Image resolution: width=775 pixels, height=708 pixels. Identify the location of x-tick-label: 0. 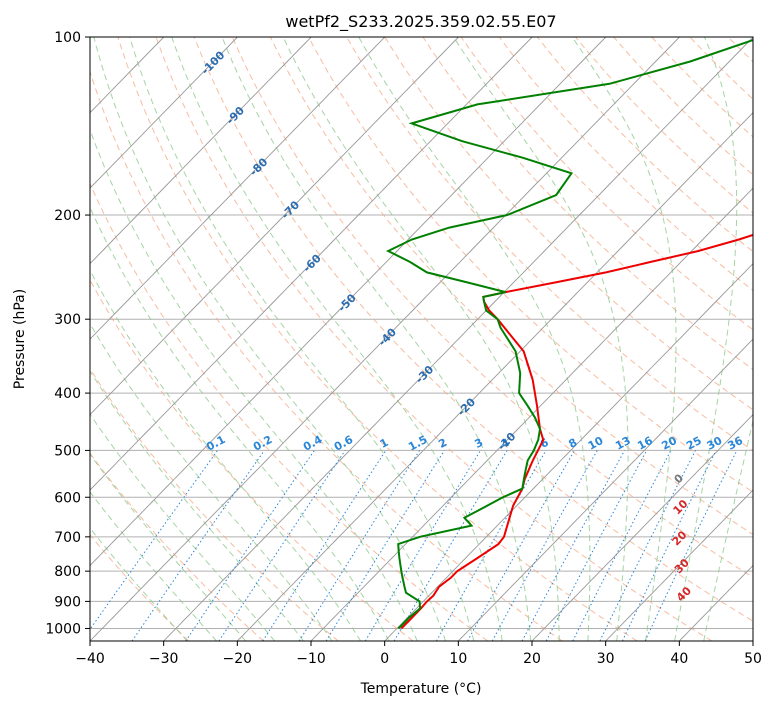
(384, 659).